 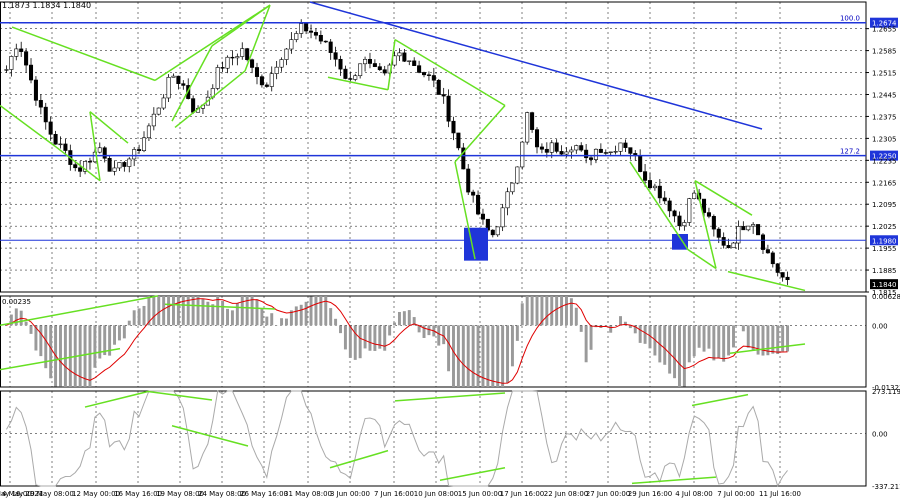 What do you see at coordinates (52, 494) in the screenshot?
I see `x-tick-label: 9 May 08:00` at bounding box center [52, 494].